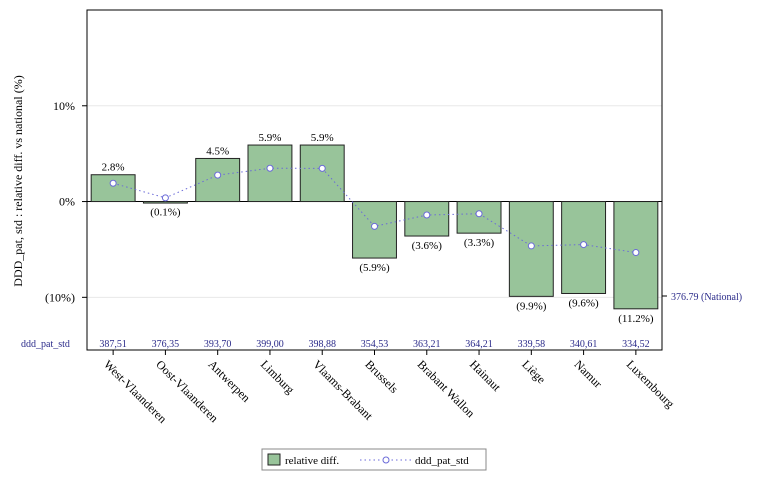 The image size is (768, 480). What do you see at coordinates (374, 268) in the screenshot?
I see `bar-value-label: (5.9%)` at bounding box center [374, 268].